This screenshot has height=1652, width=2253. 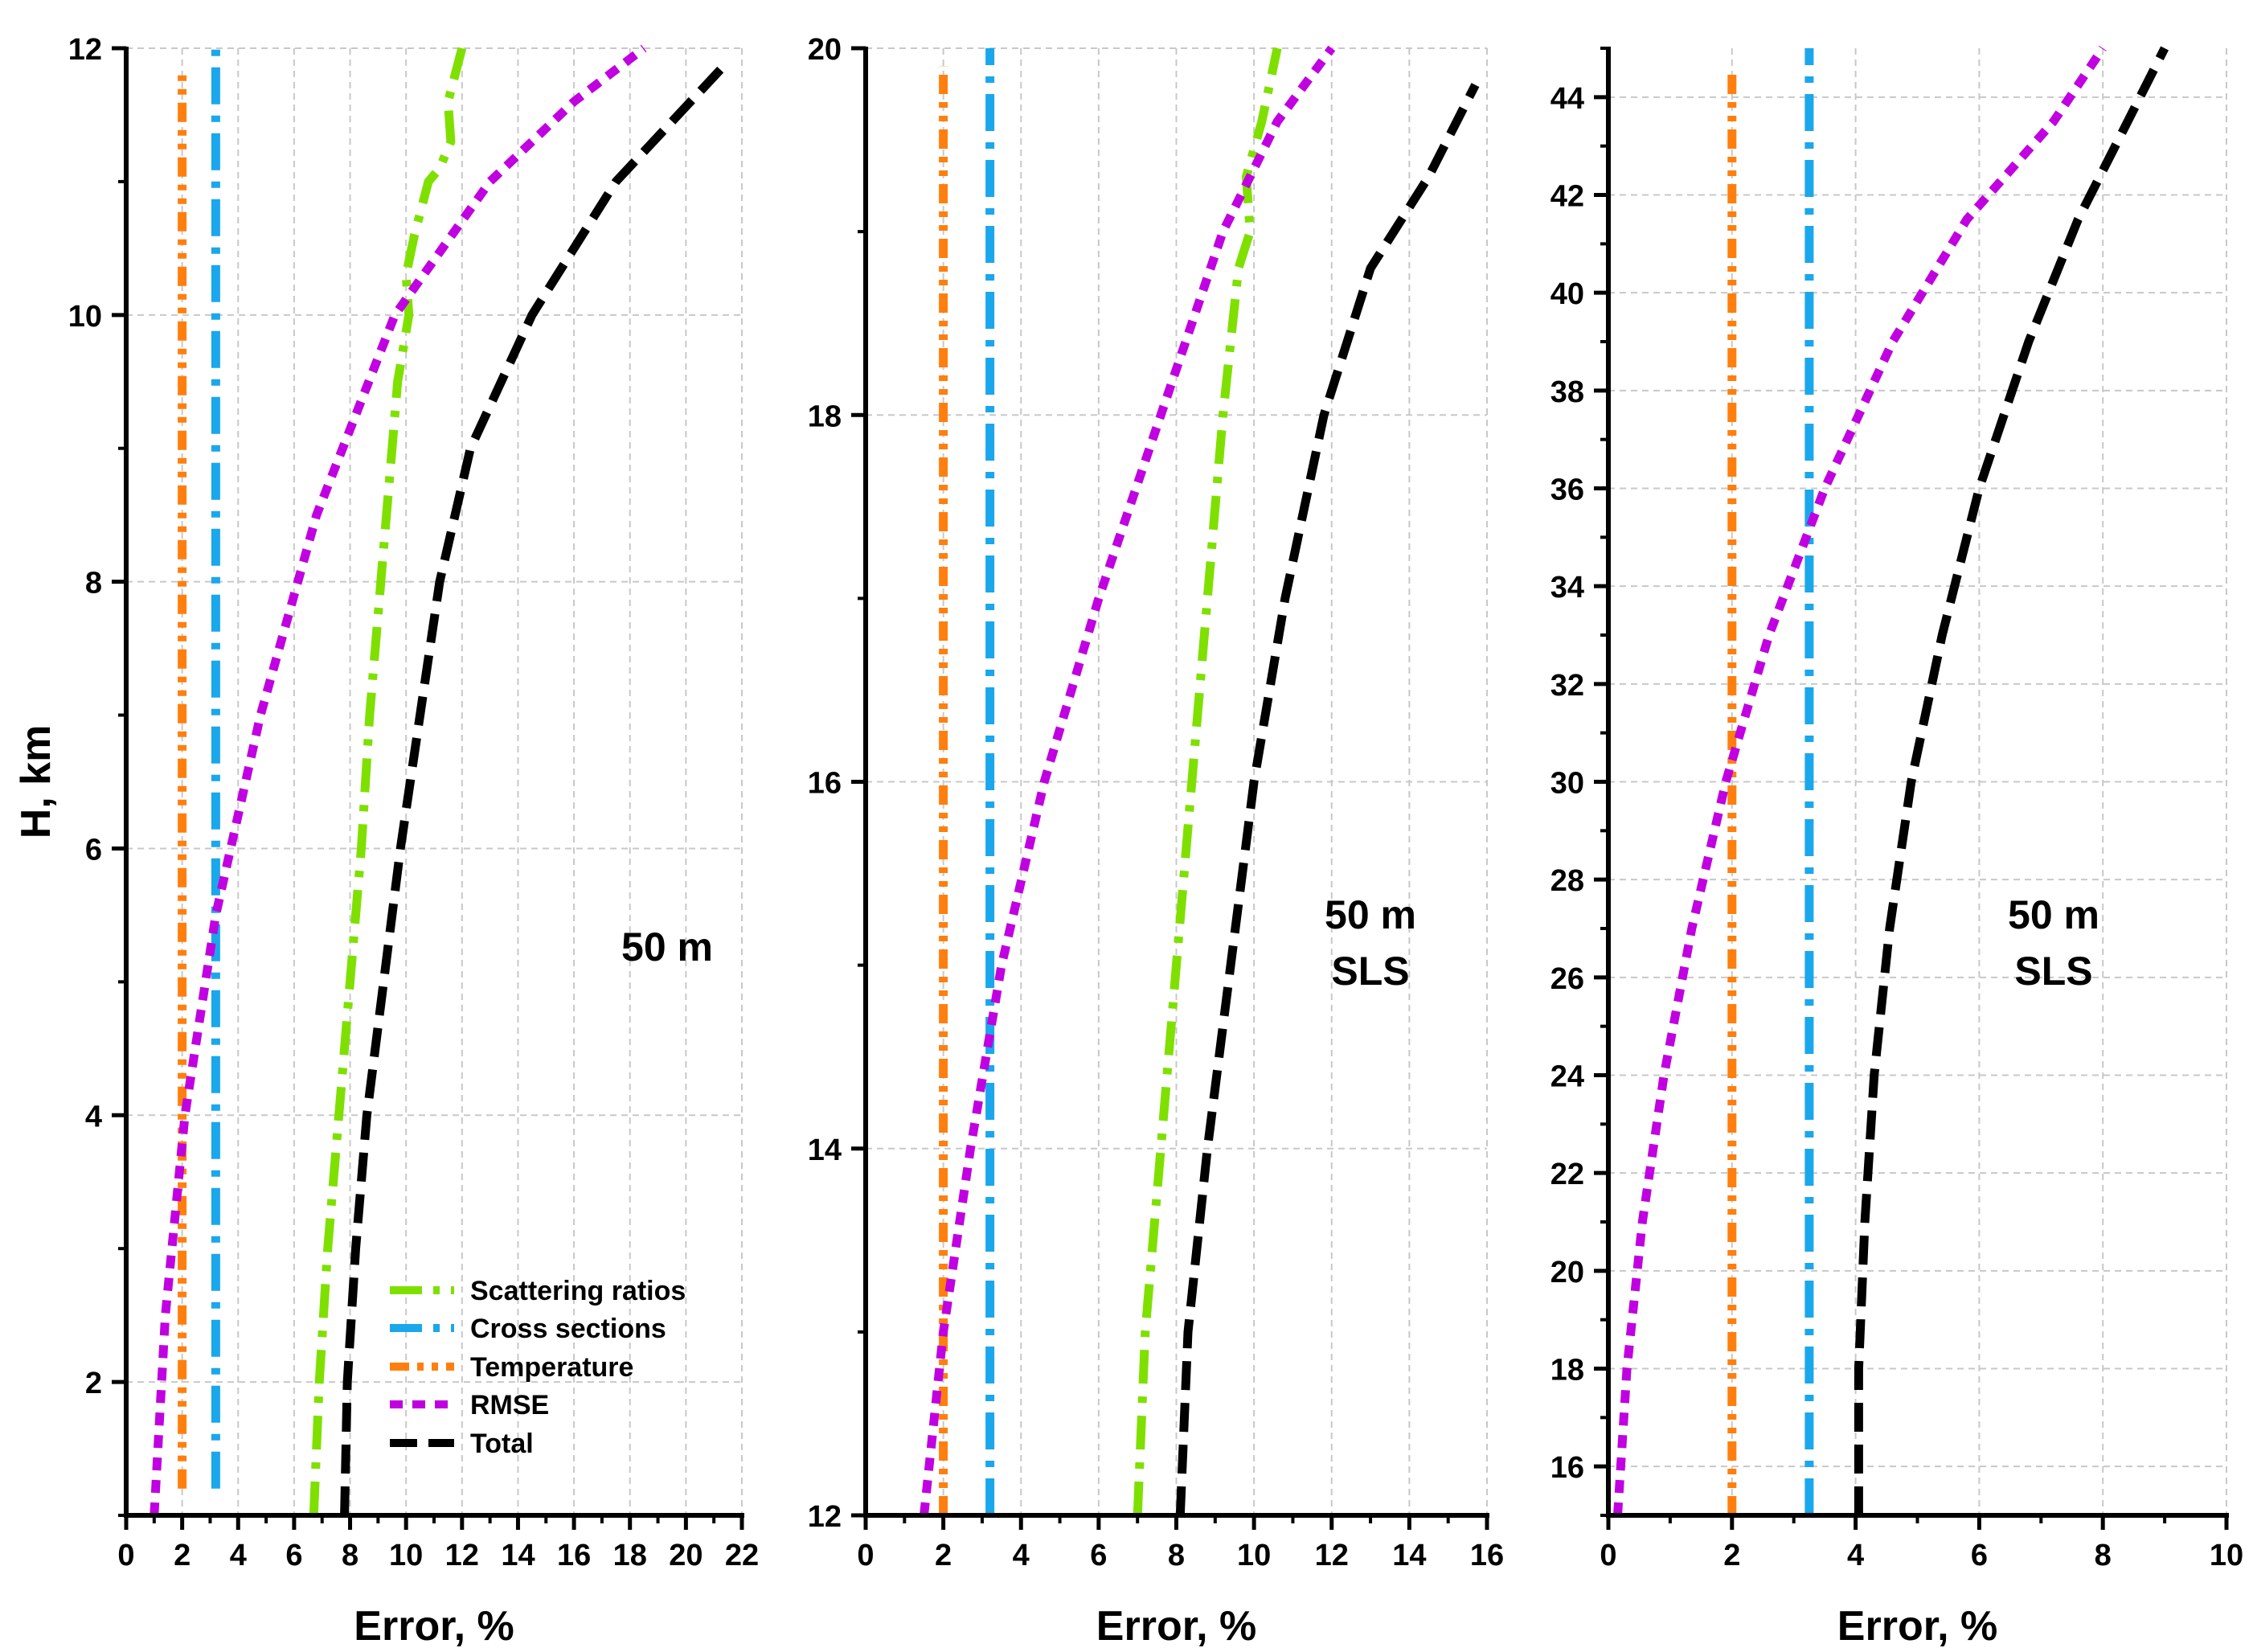 What do you see at coordinates (93, 1116) in the screenshot?
I see `y-tick-label: 4` at bounding box center [93, 1116].